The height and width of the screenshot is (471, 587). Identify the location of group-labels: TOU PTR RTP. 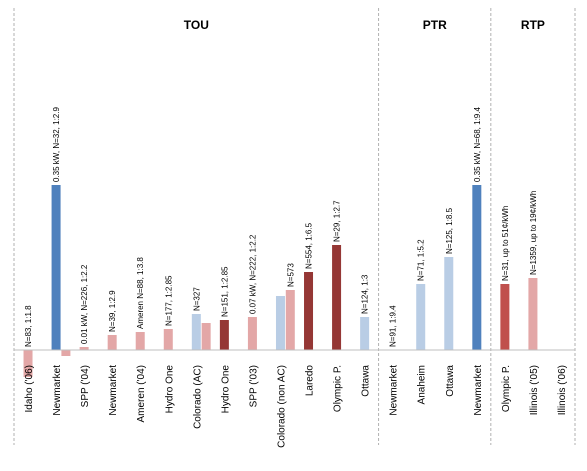
(364, 25).